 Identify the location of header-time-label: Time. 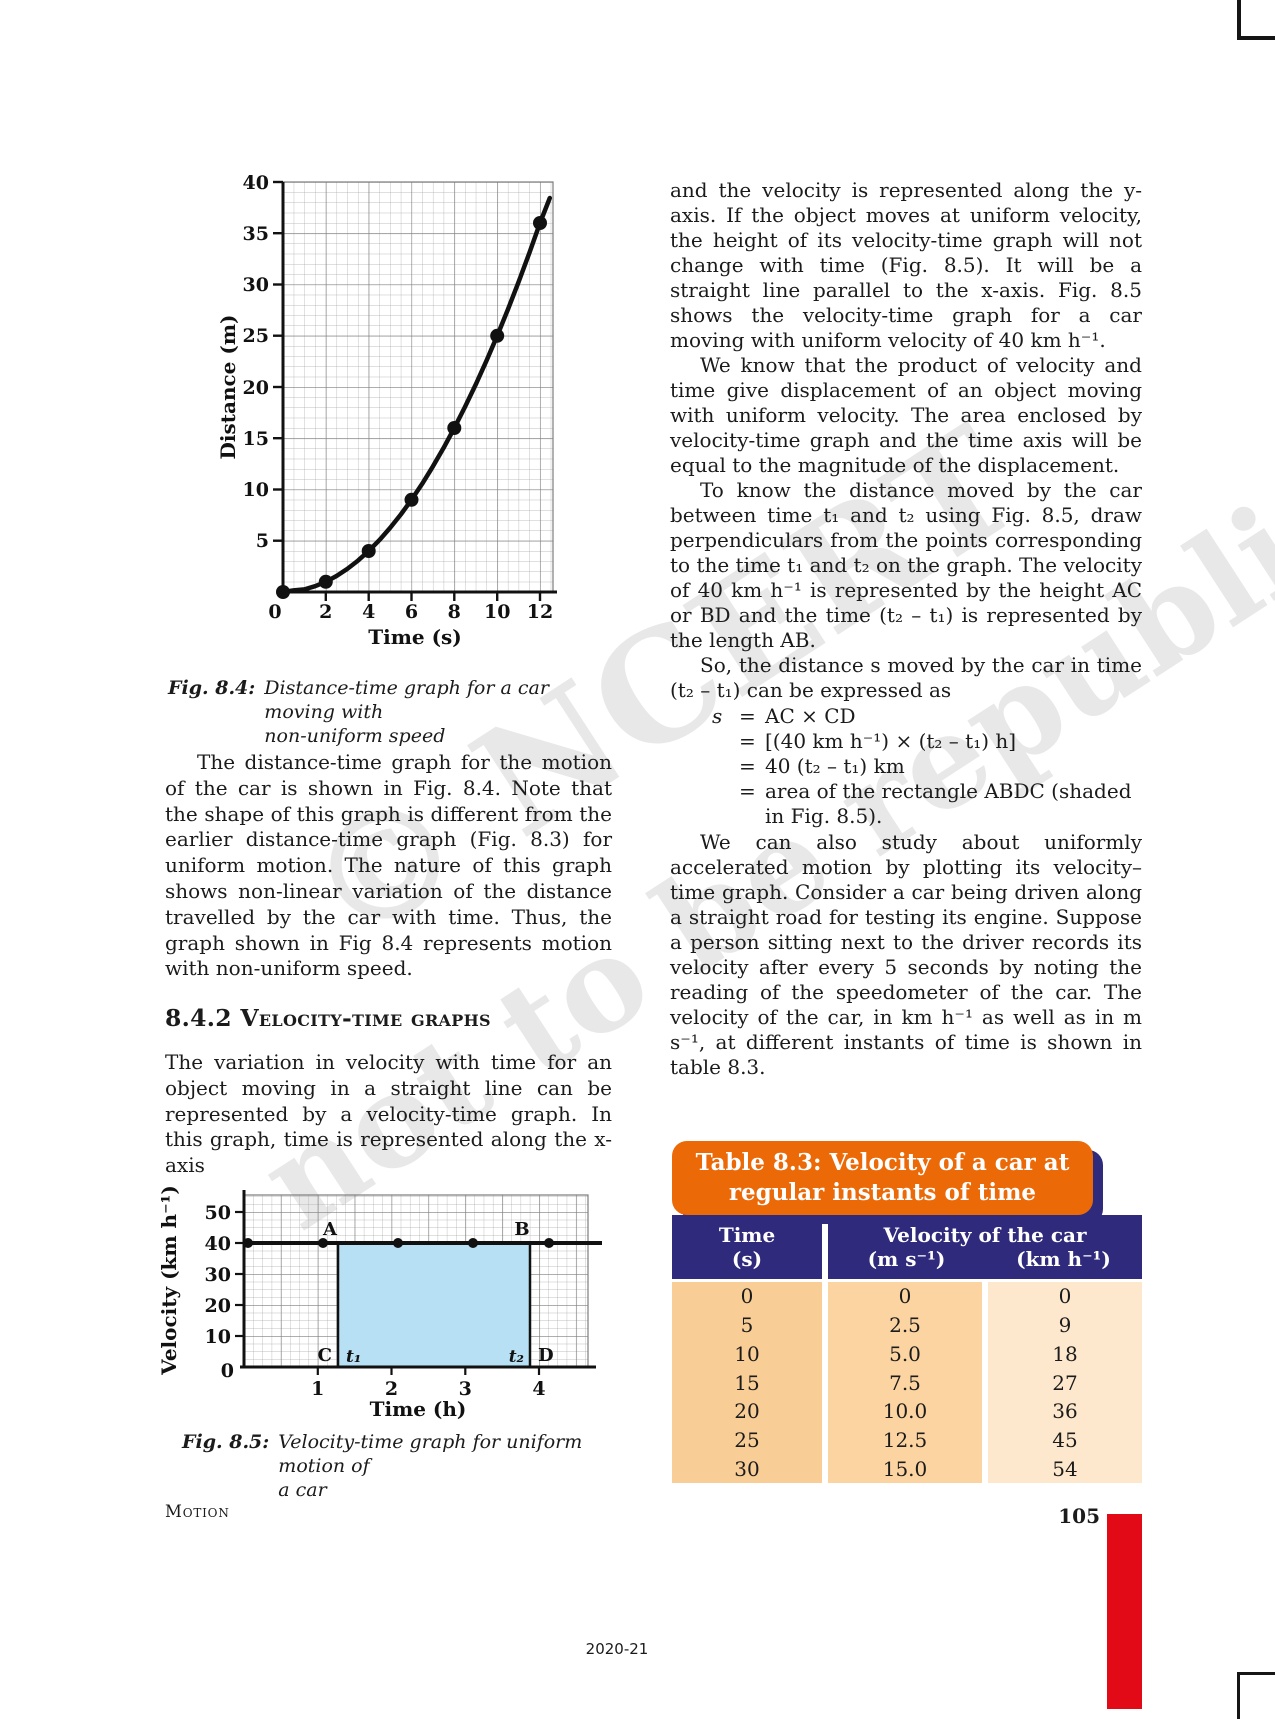
(747, 1235).